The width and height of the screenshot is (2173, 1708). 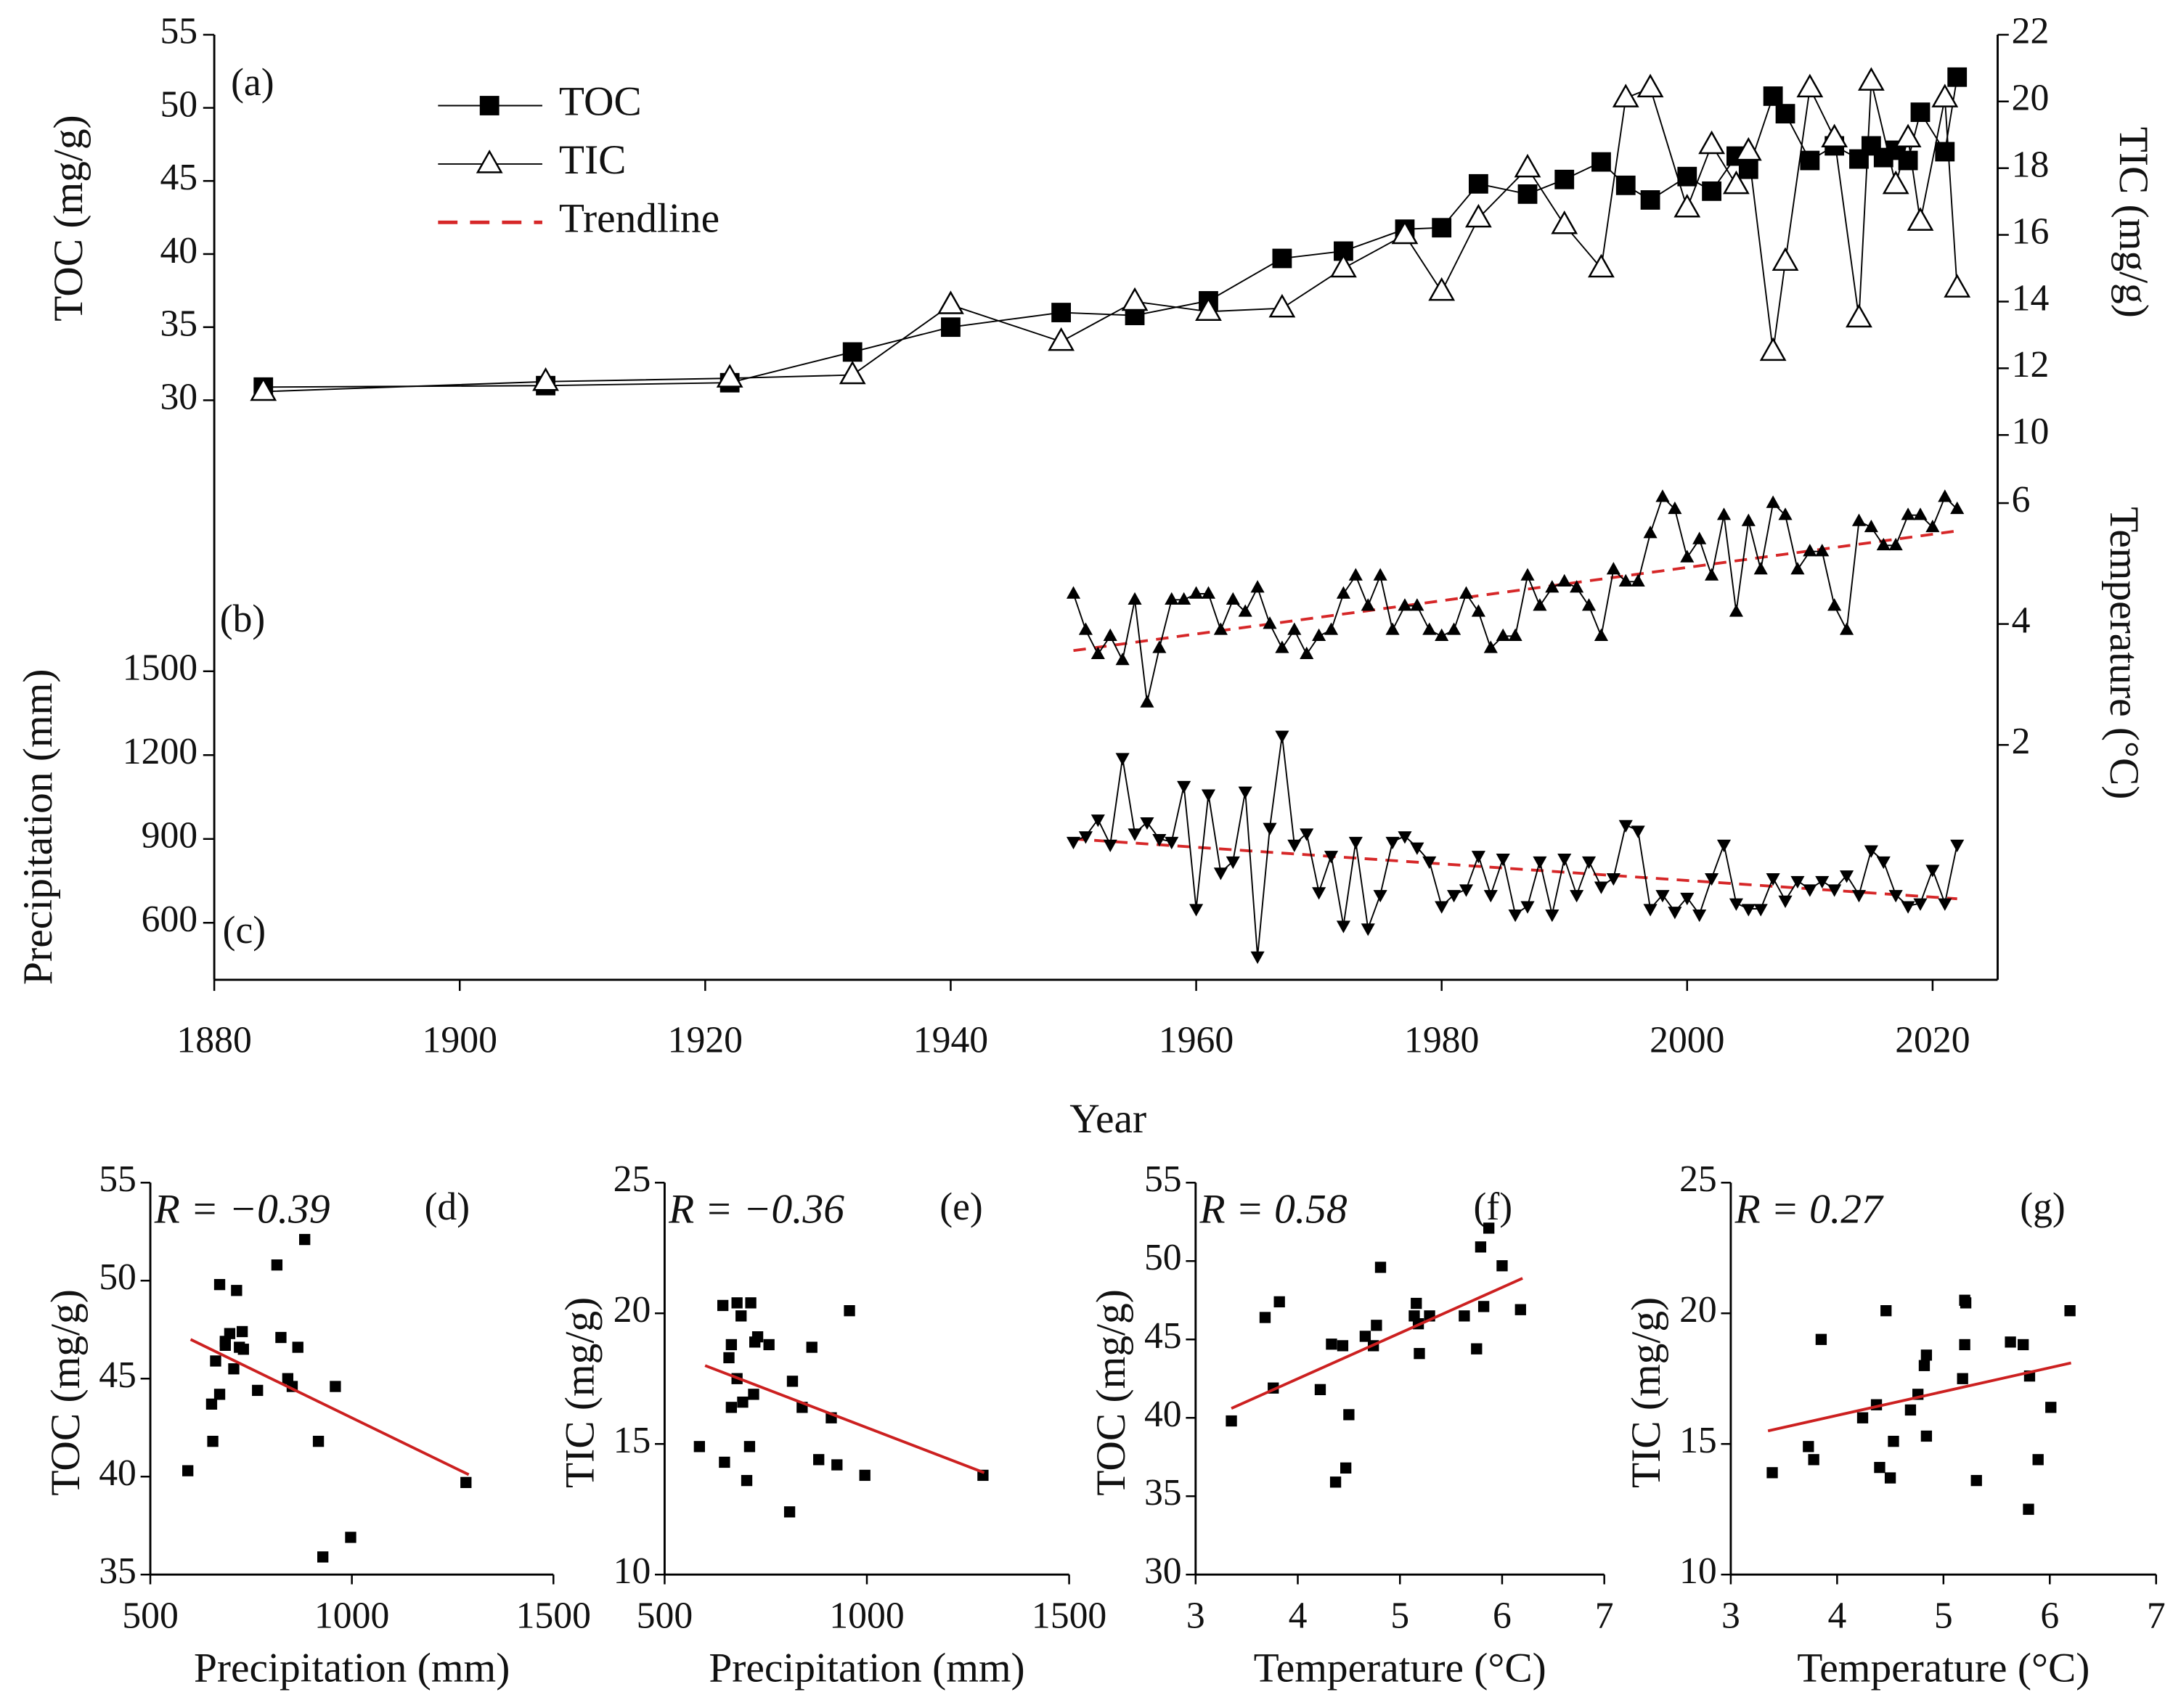 What do you see at coordinates (252, 82) in the screenshot?
I see `panel-label: (a)` at bounding box center [252, 82].